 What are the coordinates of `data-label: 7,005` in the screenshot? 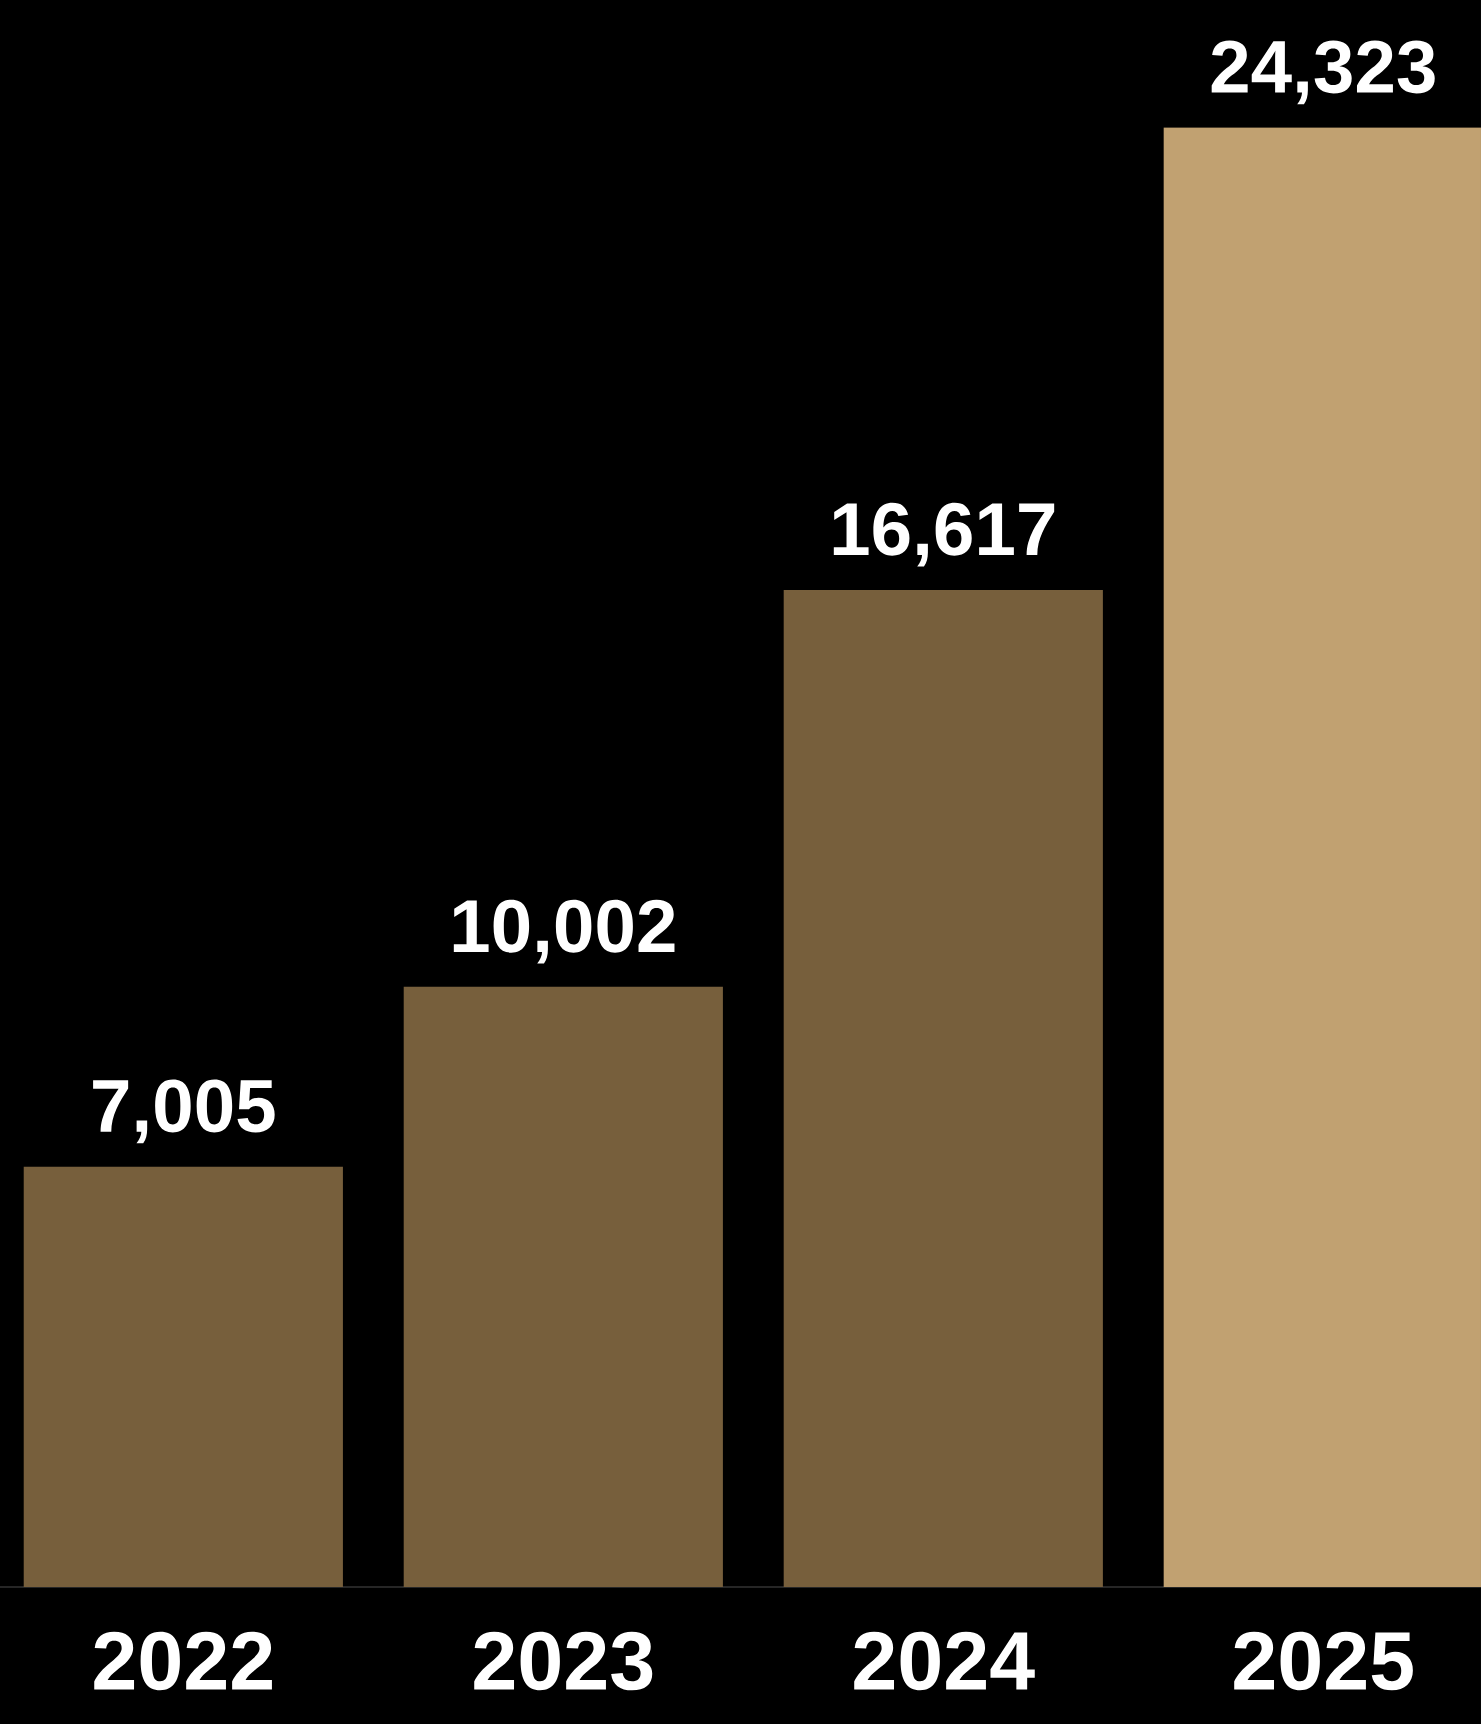 It's located at (184, 1111).